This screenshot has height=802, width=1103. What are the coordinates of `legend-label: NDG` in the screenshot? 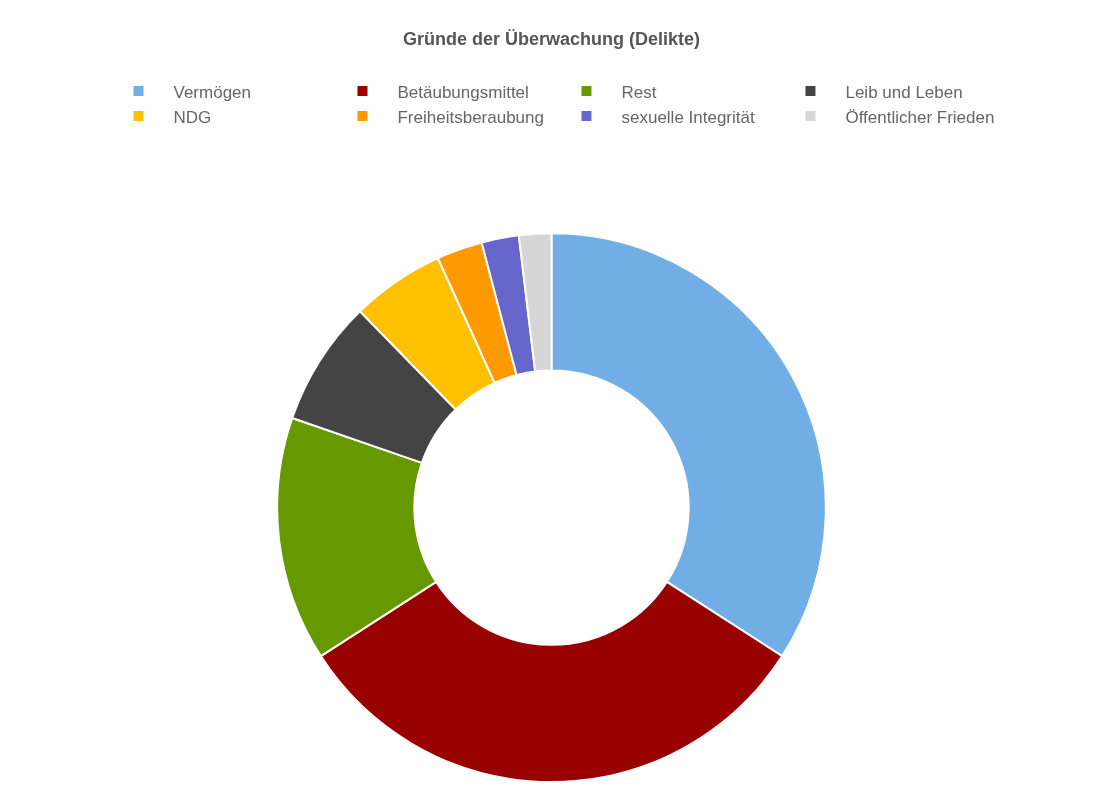 It's located at (192, 117).